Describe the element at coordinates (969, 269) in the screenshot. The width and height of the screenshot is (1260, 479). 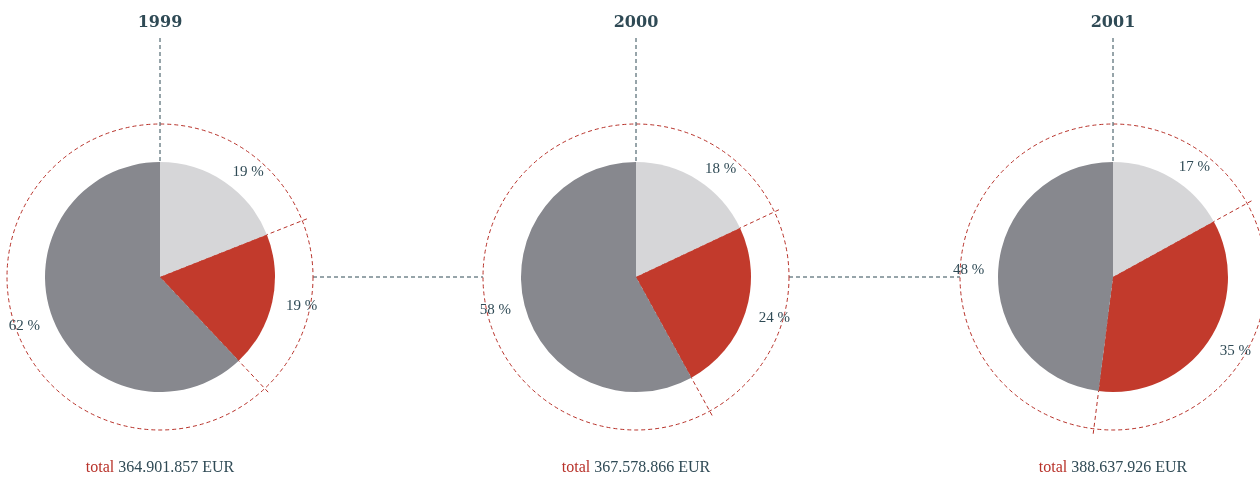
I see `data-label: 48 %` at that location.